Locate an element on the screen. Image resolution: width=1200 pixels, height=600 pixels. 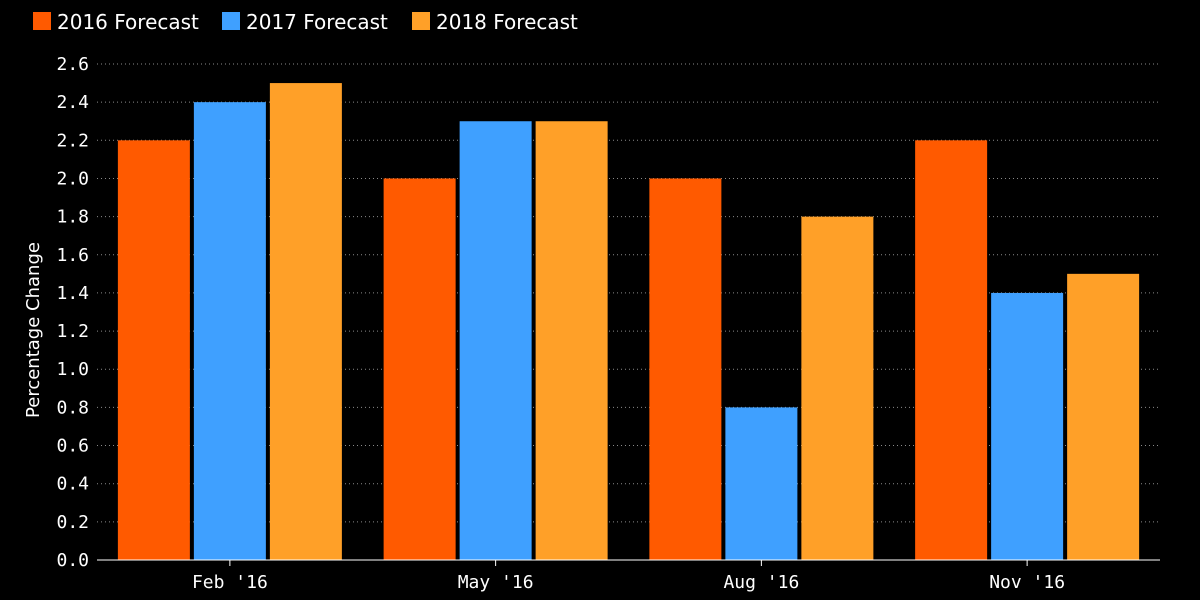
y-tick-label: 0.0 is located at coordinates (72, 560).